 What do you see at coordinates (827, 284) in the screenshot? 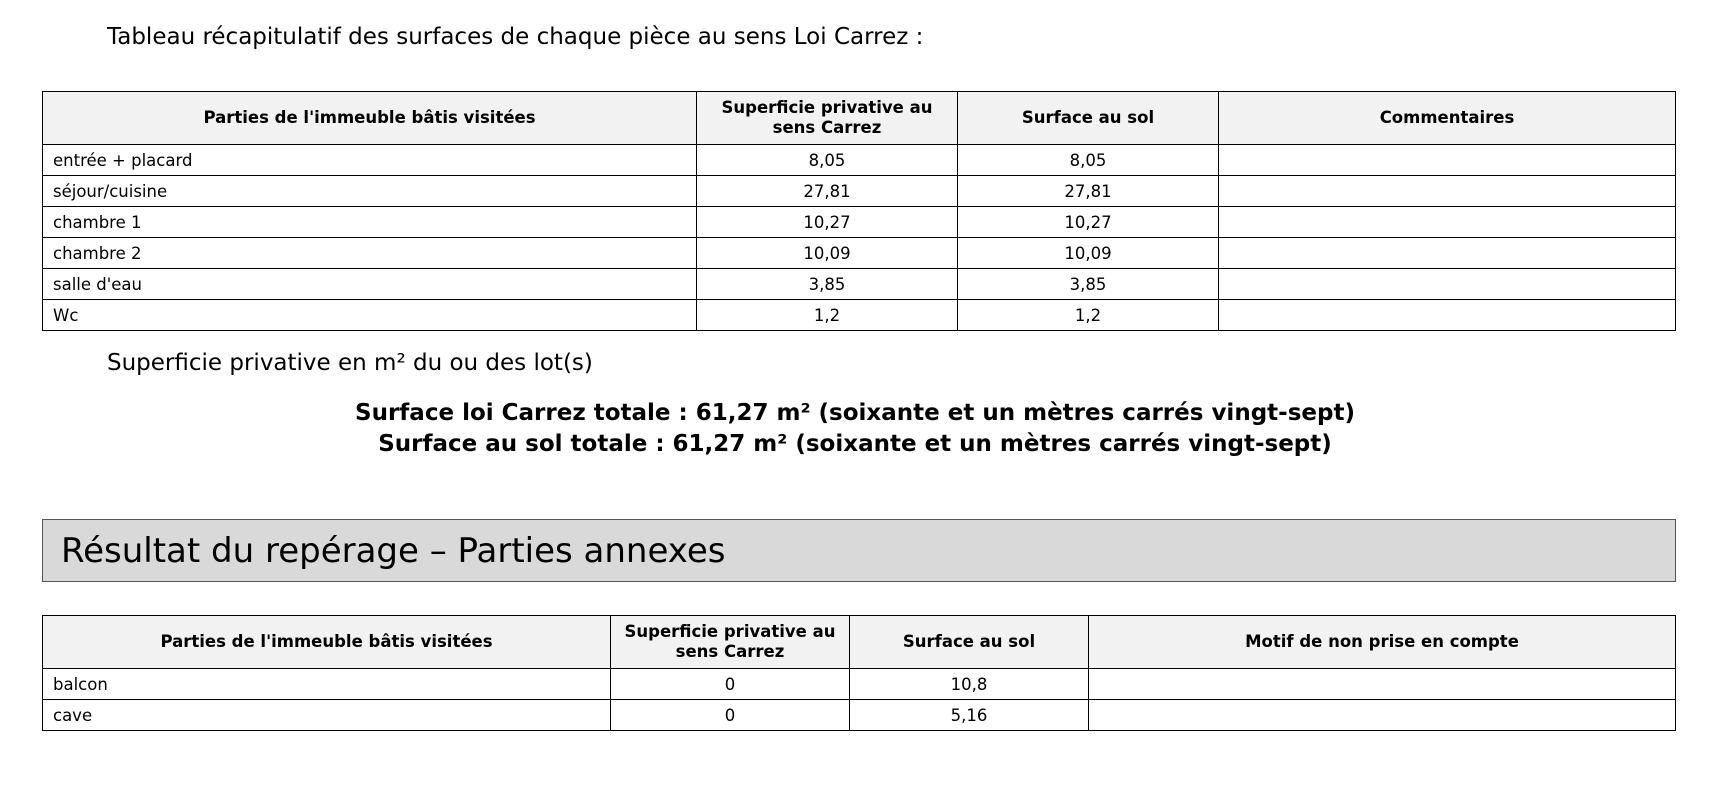
I see `cell-carrez: 3,85` at bounding box center [827, 284].